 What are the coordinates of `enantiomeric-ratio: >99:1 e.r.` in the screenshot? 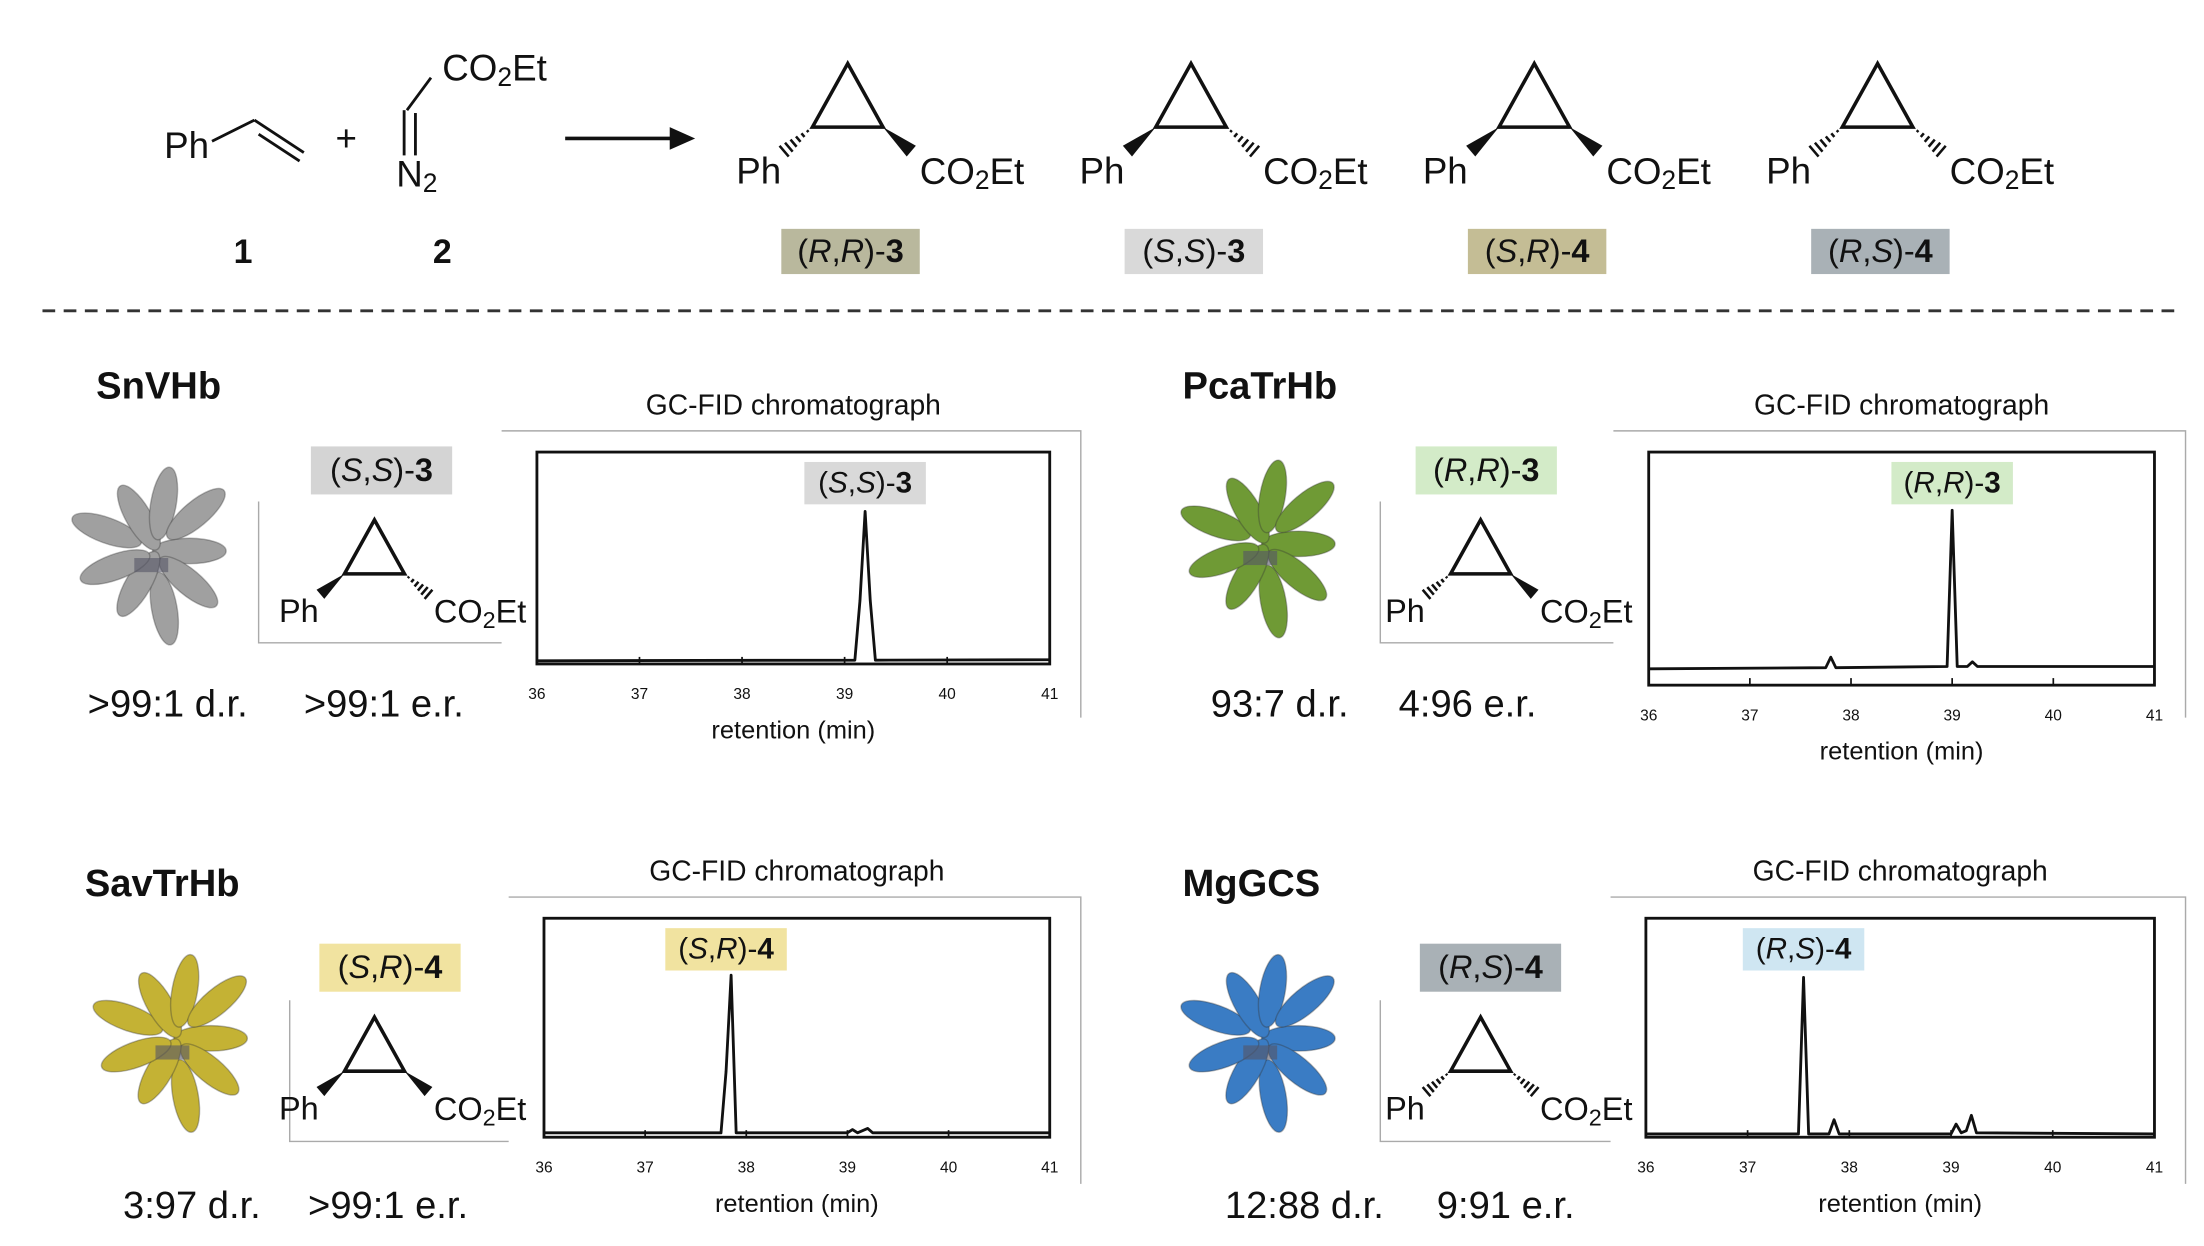 It's located at (388, 1205).